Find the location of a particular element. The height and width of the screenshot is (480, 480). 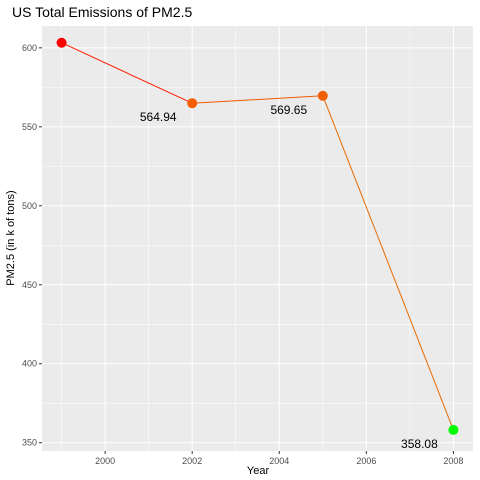

x-tick-label: 2000 is located at coordinates (105, 461).